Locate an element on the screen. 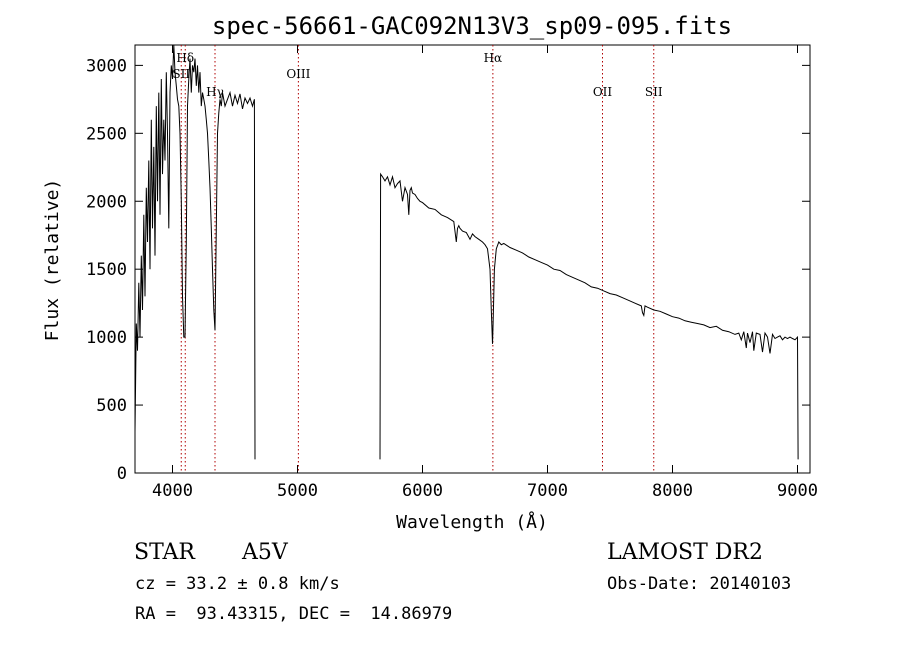 Image resolution: width=900 pixels, height=649 pixels. spectral-line-label: OII is located at coordinates (603, 92).